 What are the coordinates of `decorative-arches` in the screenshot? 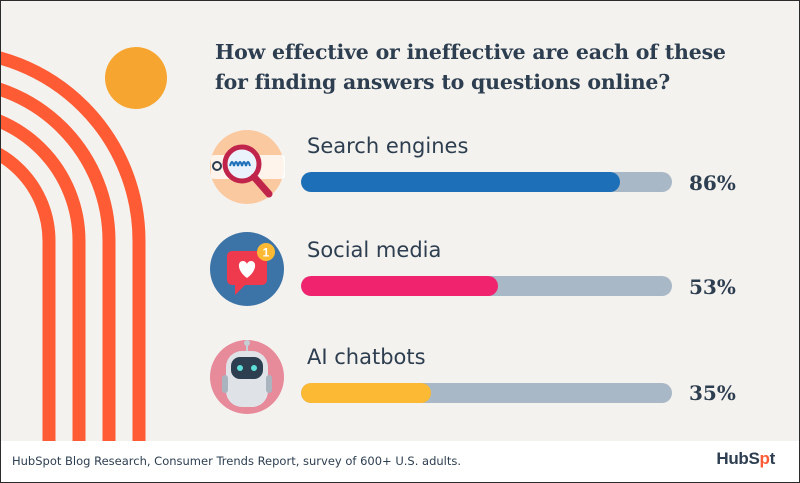 It's located at (73, 246).